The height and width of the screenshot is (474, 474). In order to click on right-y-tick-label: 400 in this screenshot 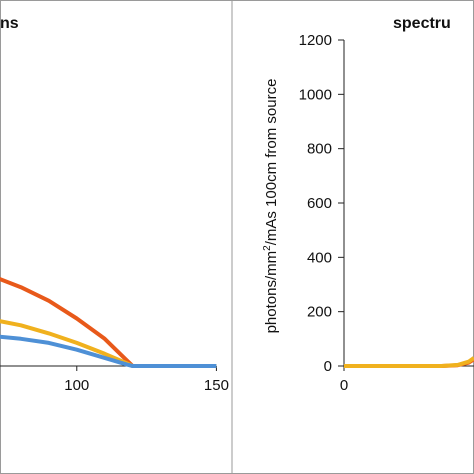, I will do `click(319, 257)`.